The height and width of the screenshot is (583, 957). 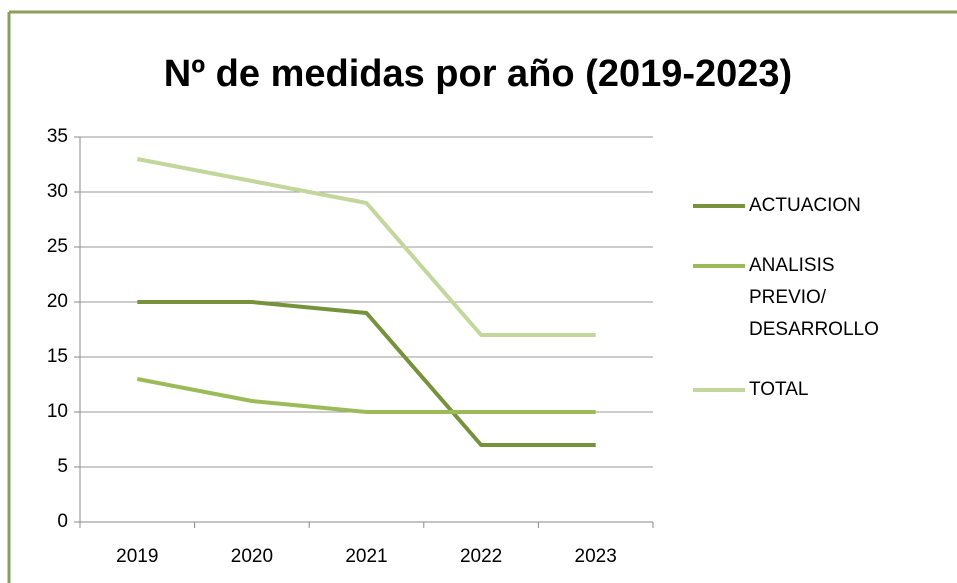 What do you see at coordinates (57, 411) in the screenshot?
I see `y-tick-label: 10` at bounding box center [57, 411].